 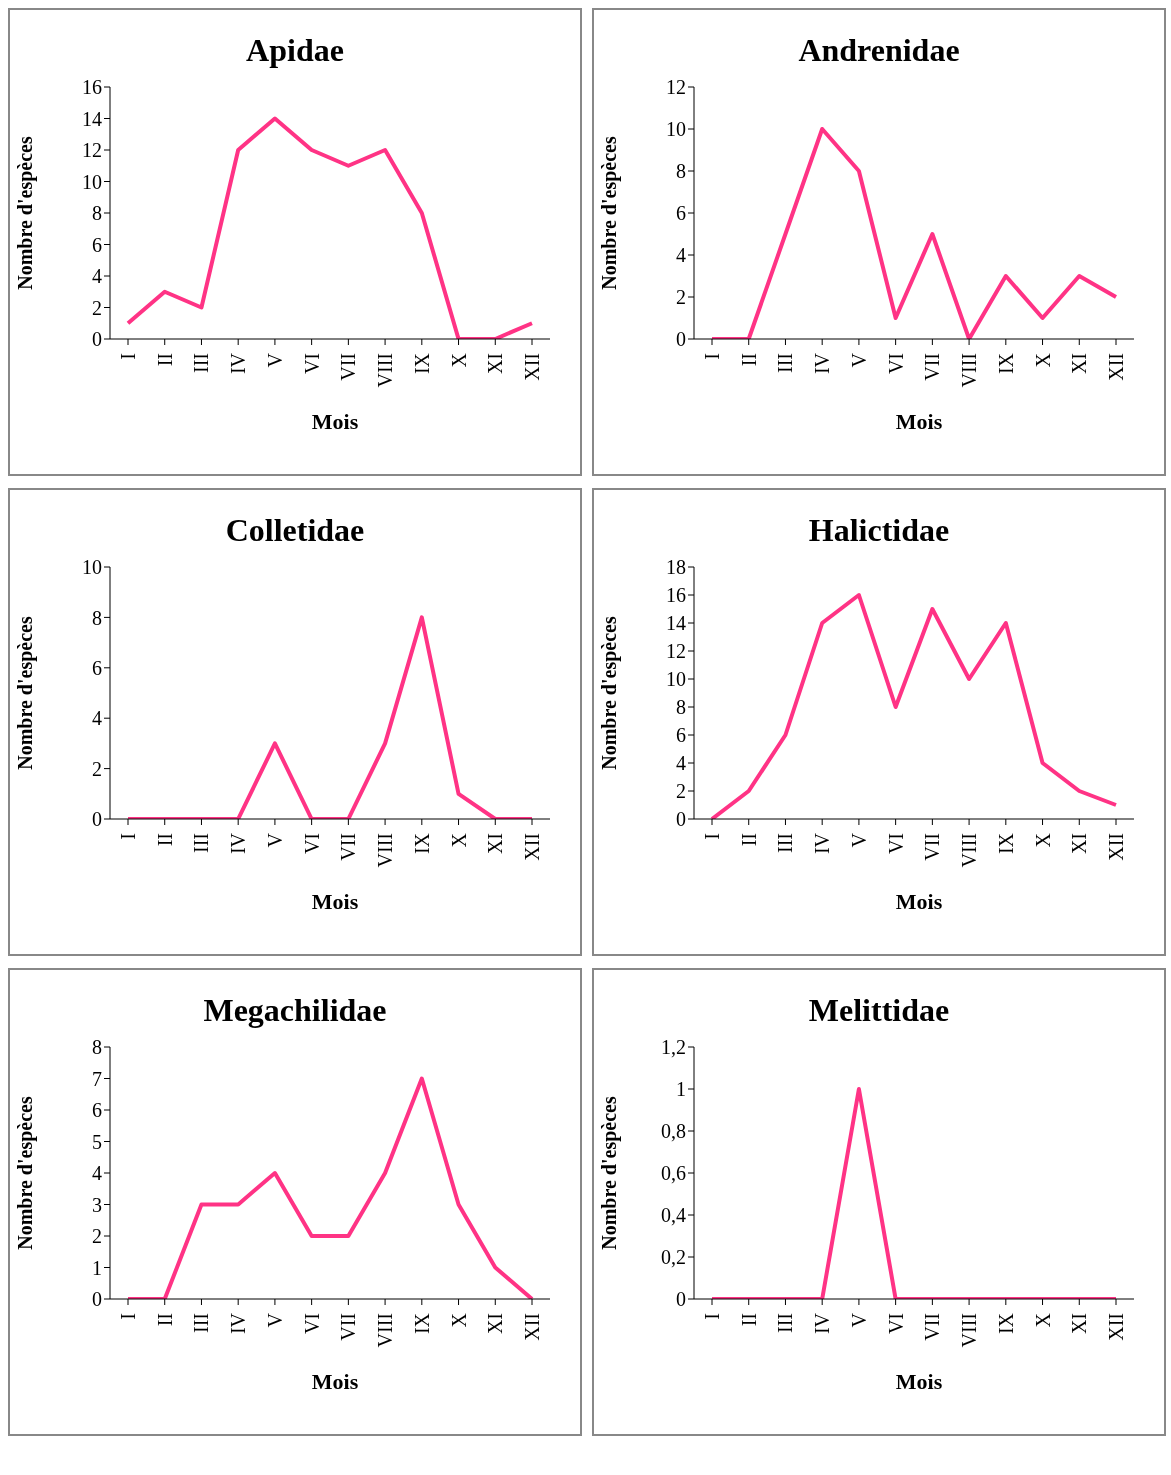 What do you see at coordinates (673, 1215) in the screenshot?
I see `y-tick-label: 0,4` at bounding box center [673, 1215].